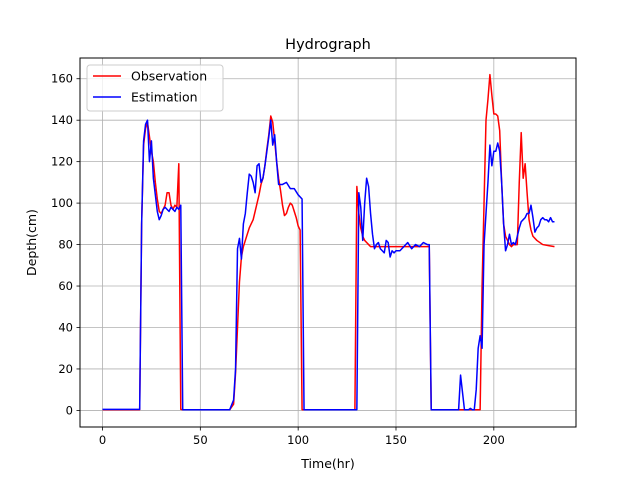 The height and width of the screenshot is (480, 640). What do you see at coordinates (62, 162) in the screenshot?
I see `y-tick-label: 120` at bounding box center [62, 162].